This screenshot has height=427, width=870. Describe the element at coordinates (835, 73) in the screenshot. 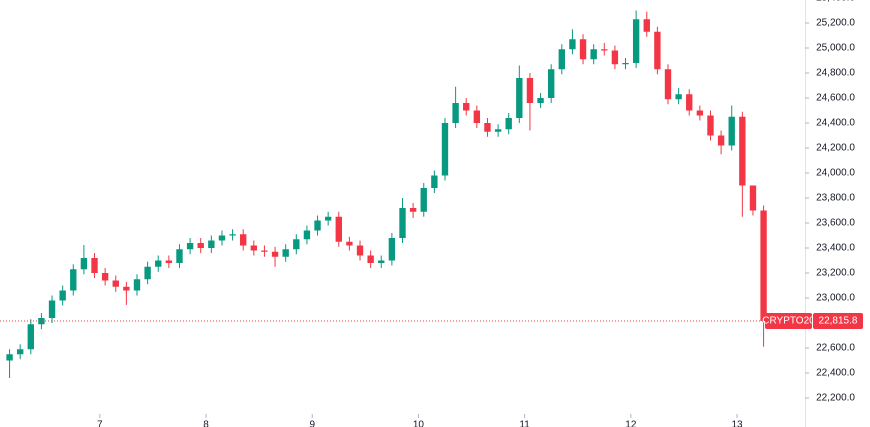

I see `y-tick-label: 24,800.0` at that location.